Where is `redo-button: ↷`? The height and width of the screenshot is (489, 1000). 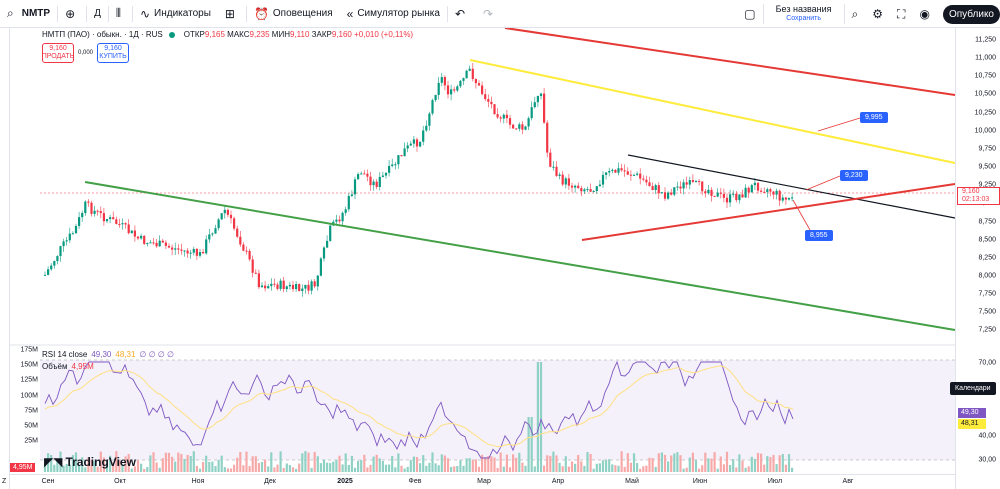 redo-button: ↷ is located at coordinates (490, 14).